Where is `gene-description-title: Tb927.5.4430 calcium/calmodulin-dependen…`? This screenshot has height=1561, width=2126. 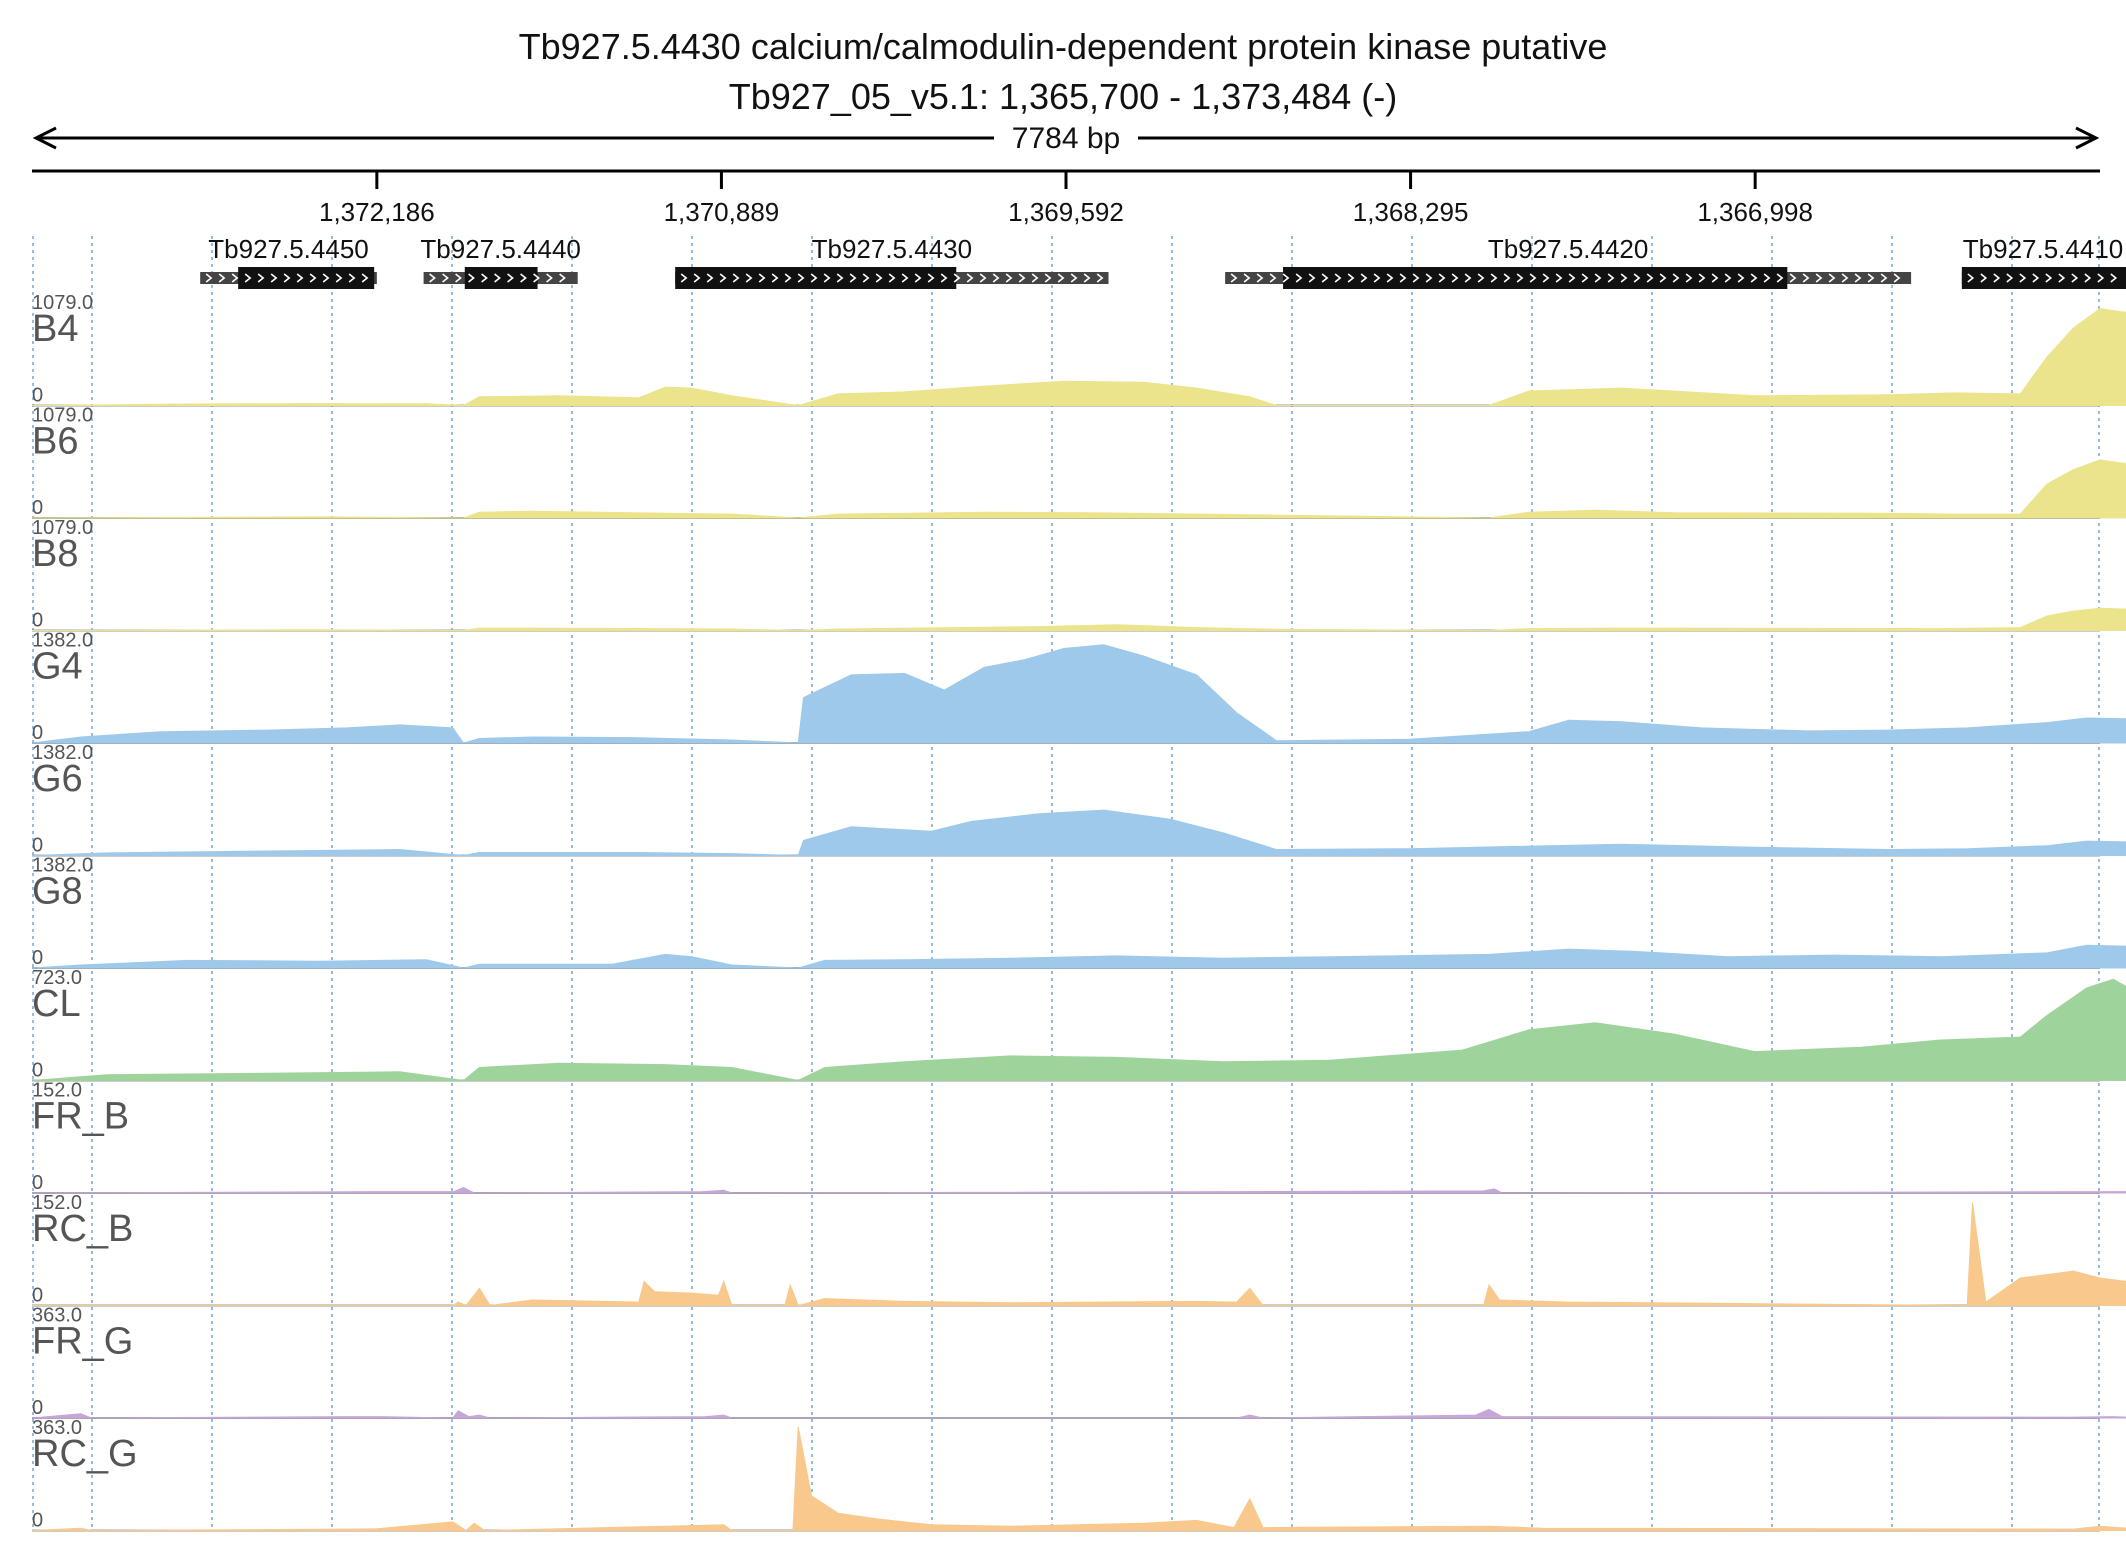
gene-description-title: Tb927.5.4430 calcium/calmodulin-dependen… is located at coordinates (1063, 46).